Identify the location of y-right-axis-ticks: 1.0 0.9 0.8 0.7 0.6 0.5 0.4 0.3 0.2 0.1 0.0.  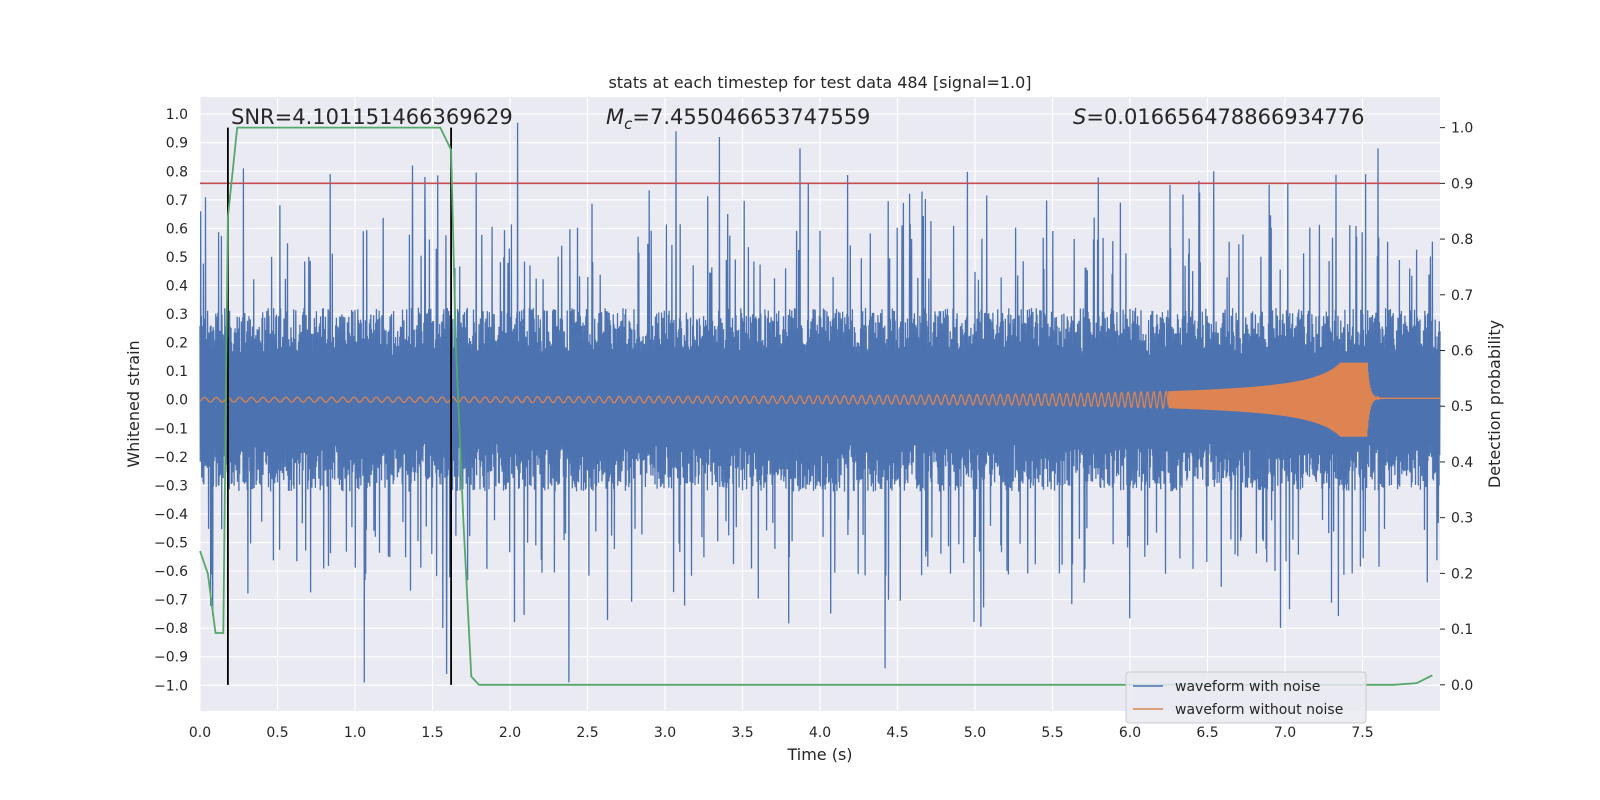
(1456, 407).